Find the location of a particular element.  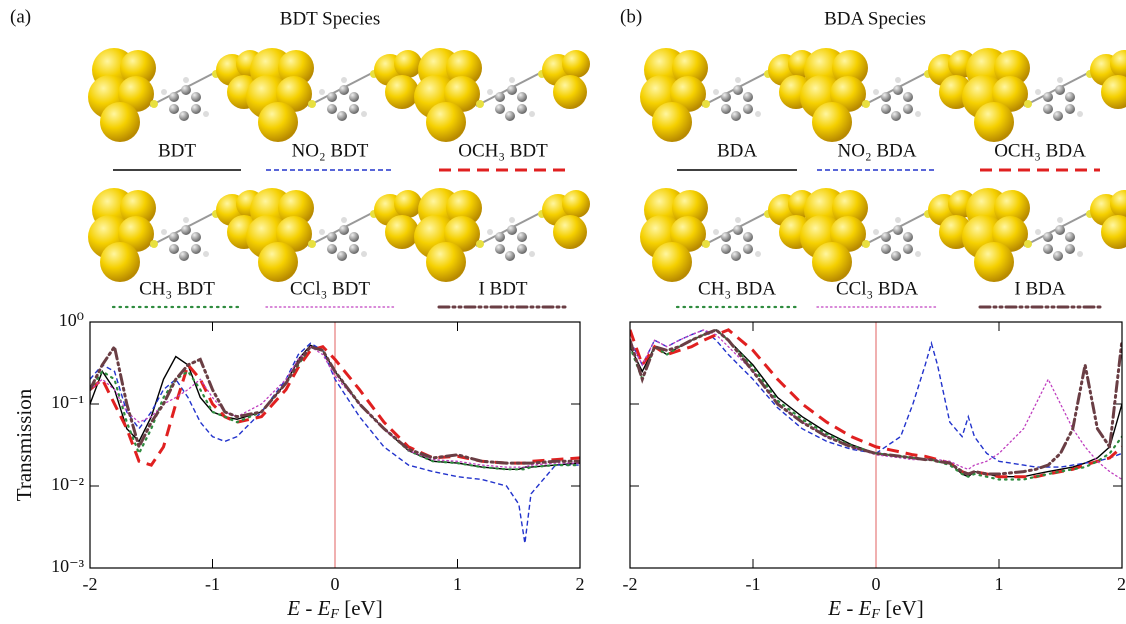

y-tick-label: 10⁻² is located at coordinates (67, 484).